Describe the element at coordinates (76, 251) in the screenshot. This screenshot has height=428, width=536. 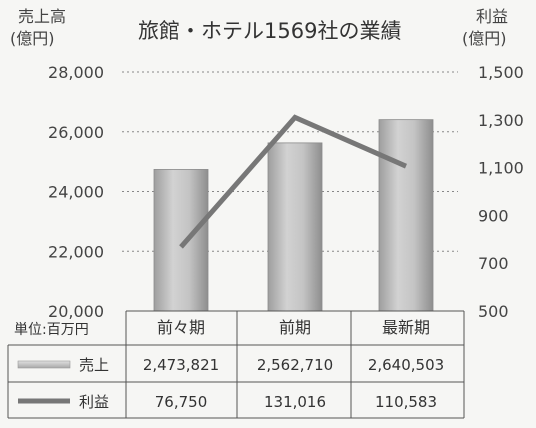
I see `left-tick-label: 22,000` at that location.